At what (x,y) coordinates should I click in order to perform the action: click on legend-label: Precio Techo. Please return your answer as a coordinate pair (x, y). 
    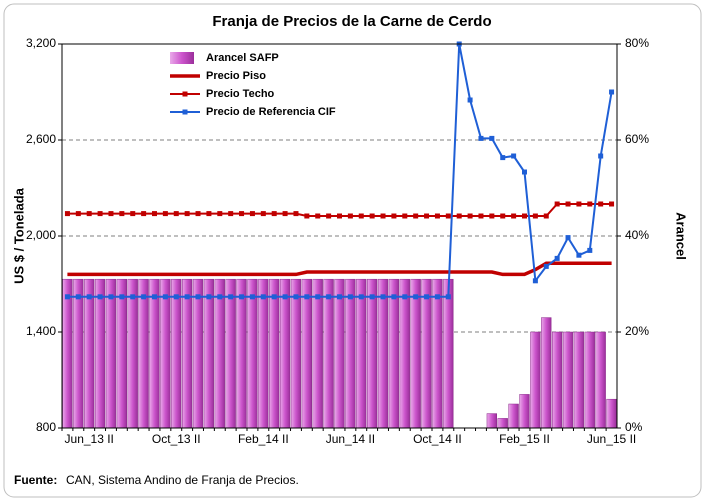
    Looking at the image, I should click on (240, 94).